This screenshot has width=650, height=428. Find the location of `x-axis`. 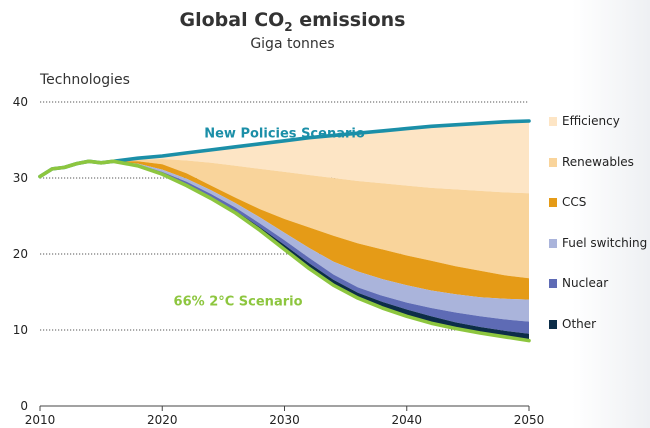

x-axis is located at coordinates (284, 408).